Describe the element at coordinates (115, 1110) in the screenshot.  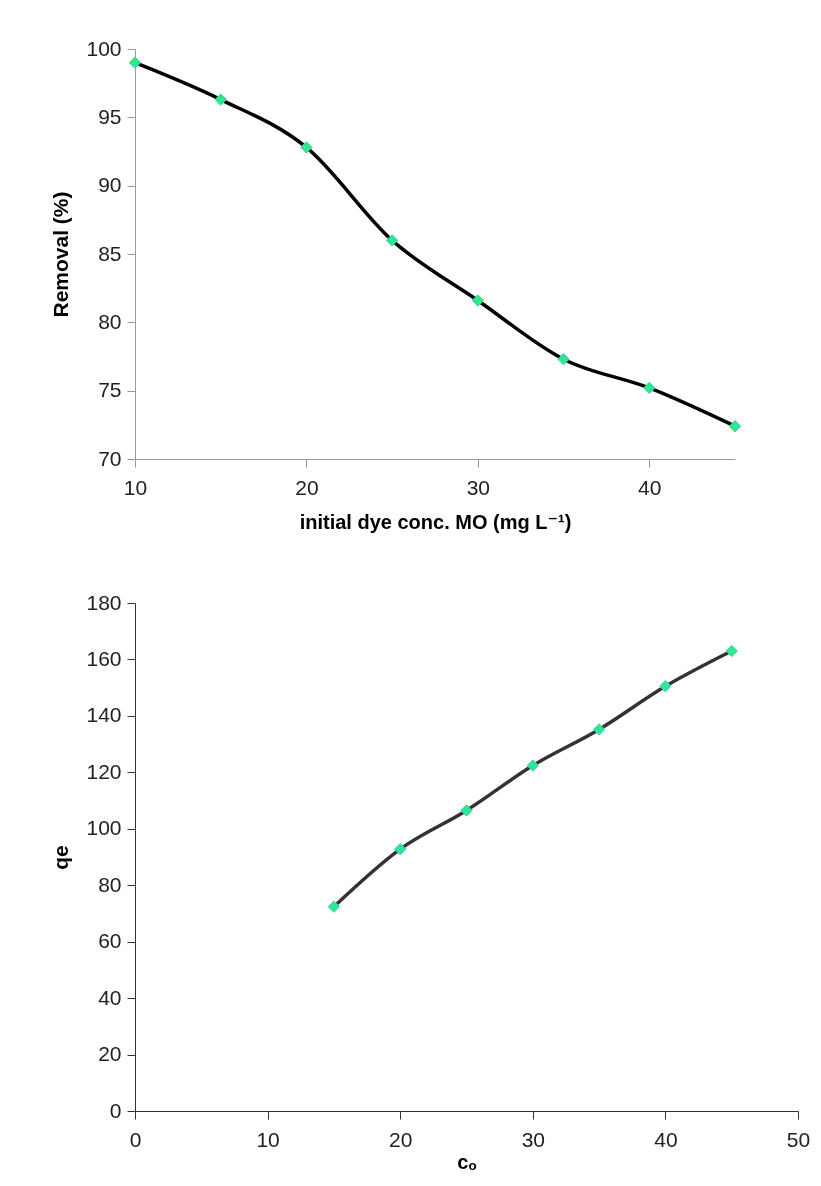
I see `y-tick-label: 0` at that location.